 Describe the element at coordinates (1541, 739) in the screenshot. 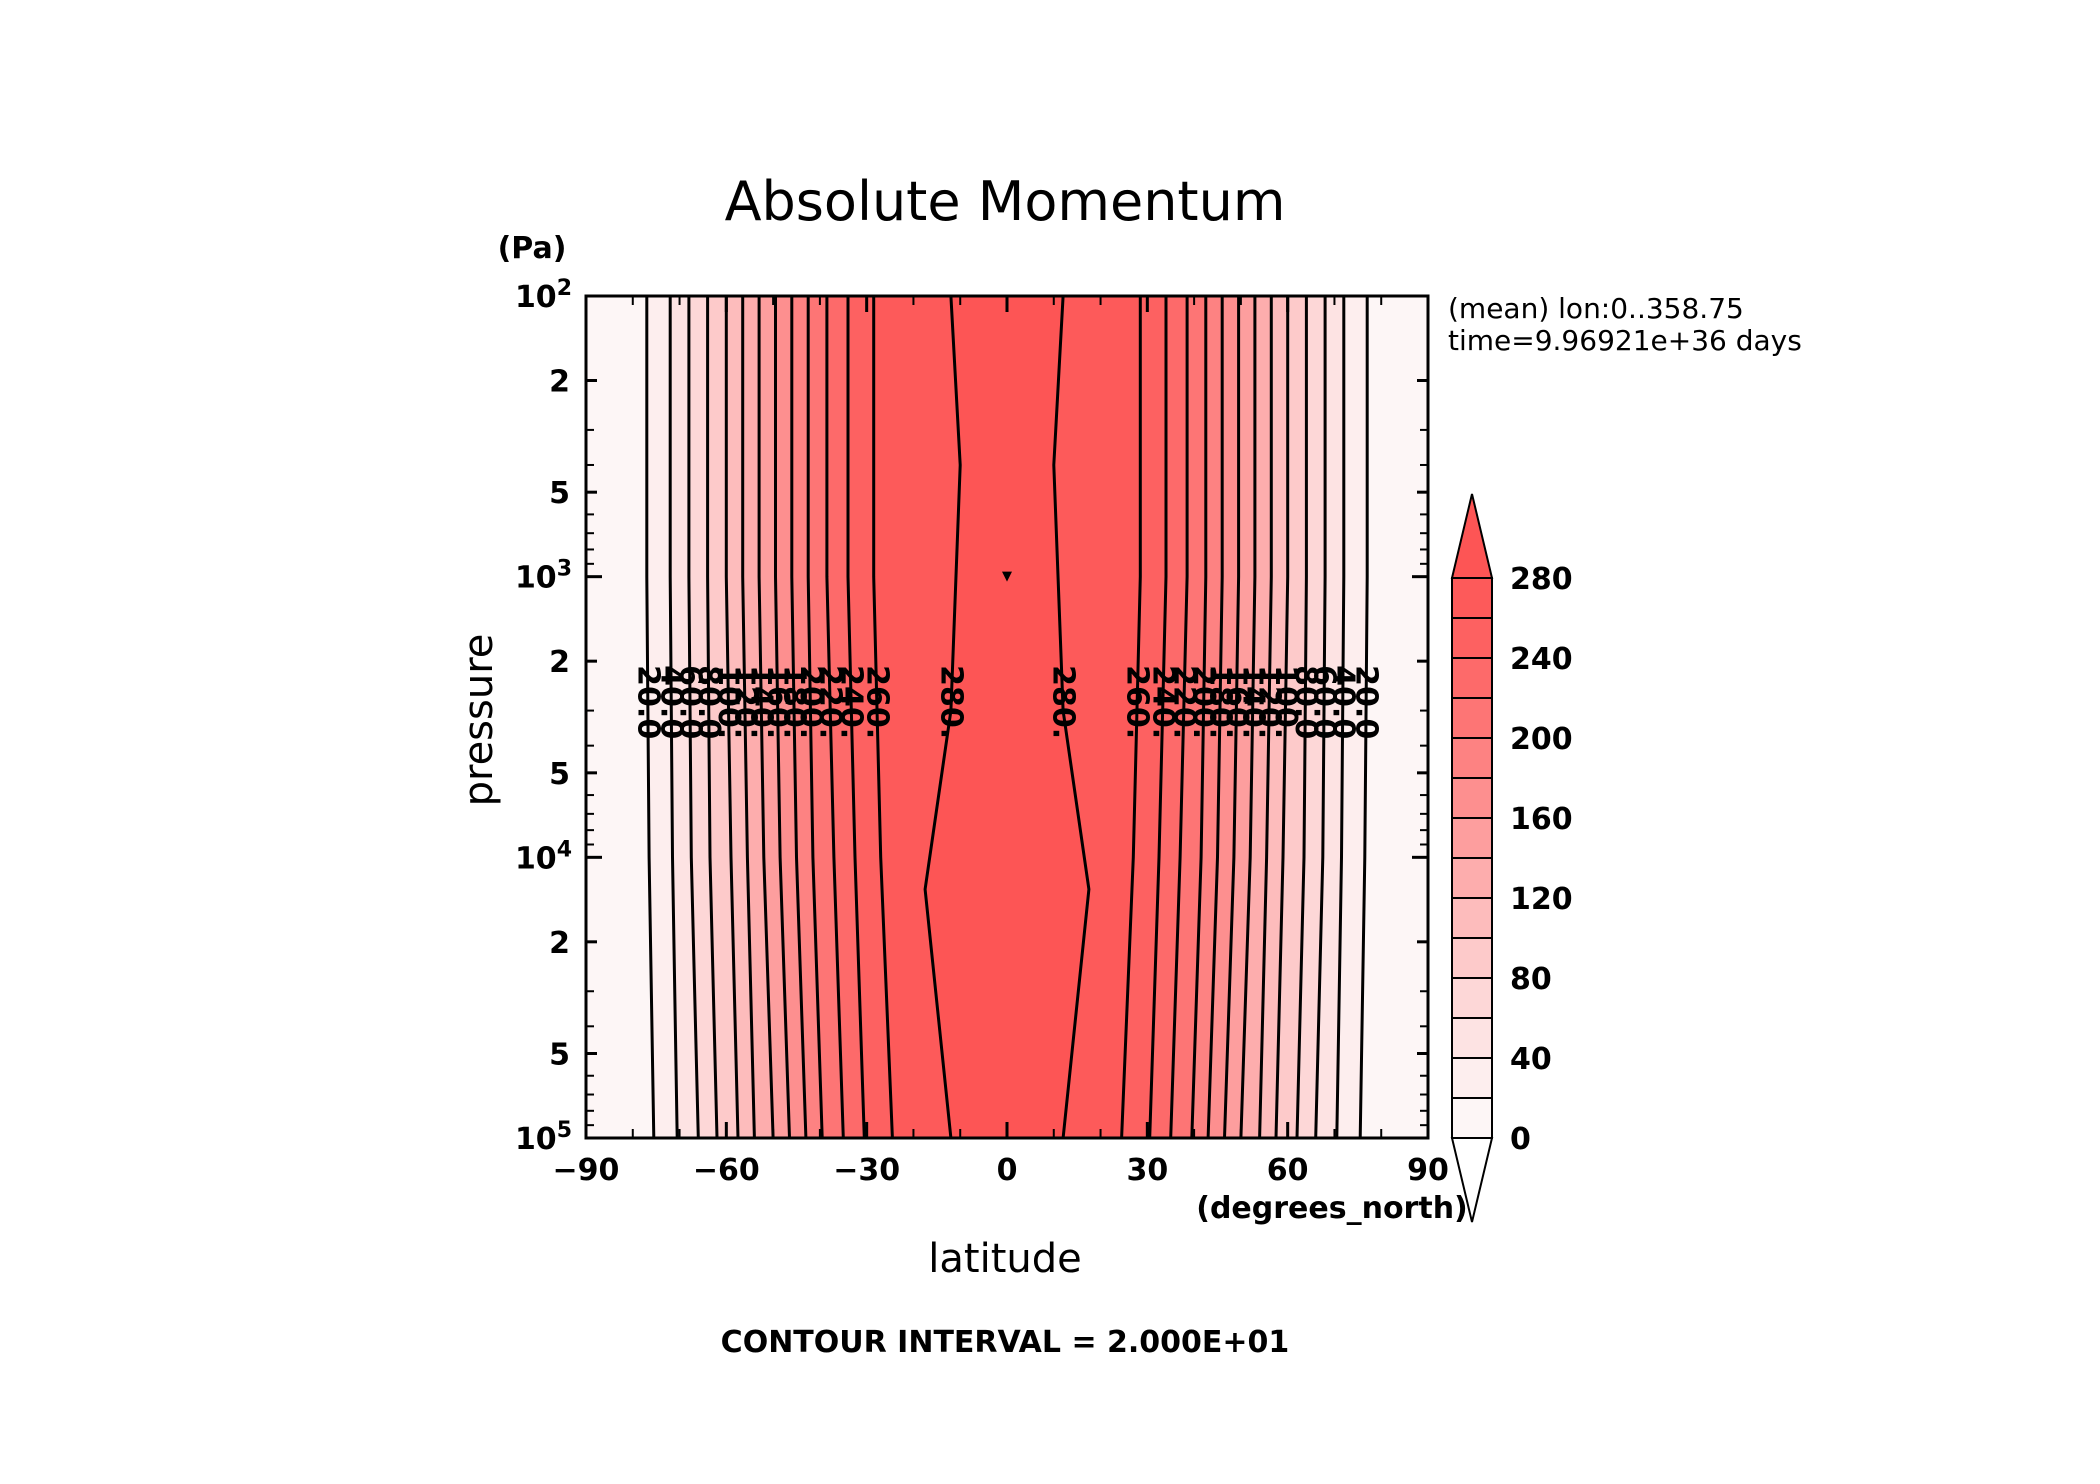

I see `colorbar-label-200: 200` at that location.